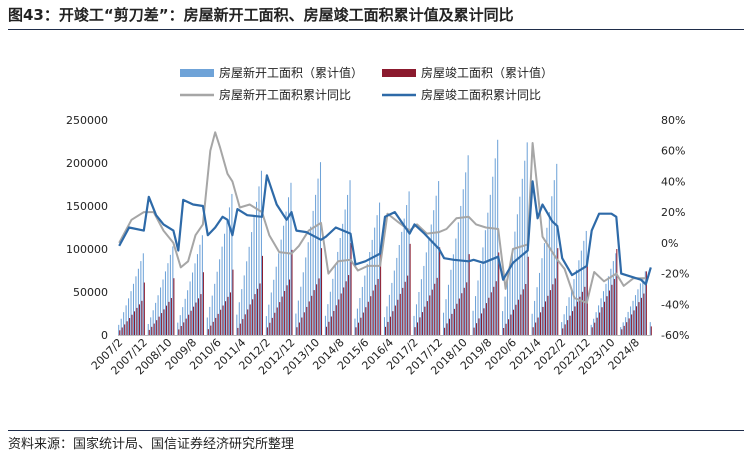 Image resolution: width=749 pixels, height=462 pixels. What do you see at coordinates (675, 304) in the screenshot?
I see `y-right-tick-label: -40%` at bounding box center [675, 304].